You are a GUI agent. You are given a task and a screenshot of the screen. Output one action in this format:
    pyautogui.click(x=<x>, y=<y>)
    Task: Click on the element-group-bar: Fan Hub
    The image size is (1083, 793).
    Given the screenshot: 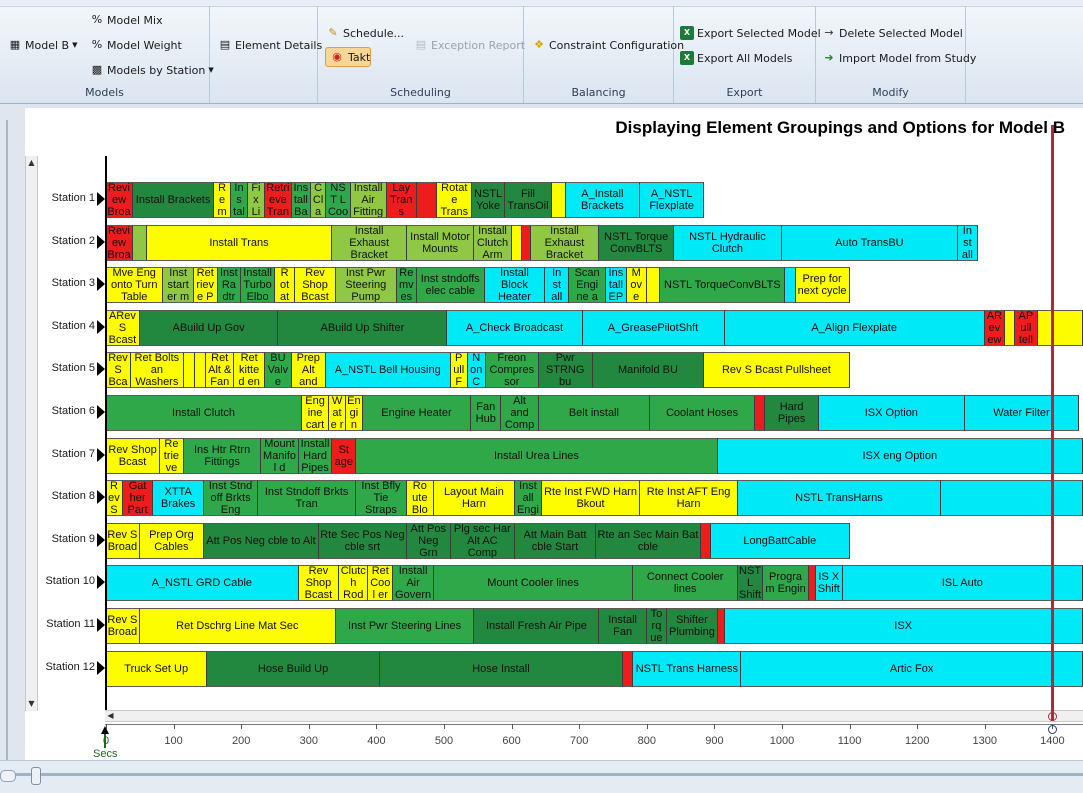 What is the action you would take?
    pyautogui.click(x=486, y=413)
    